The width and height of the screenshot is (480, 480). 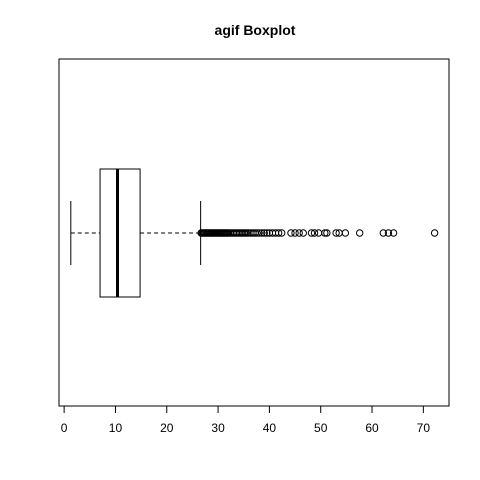 What do you see at coordinates (372, 428) in the screenshot?
I see `x-tick-label: 60` at bounding box center [372, 428].